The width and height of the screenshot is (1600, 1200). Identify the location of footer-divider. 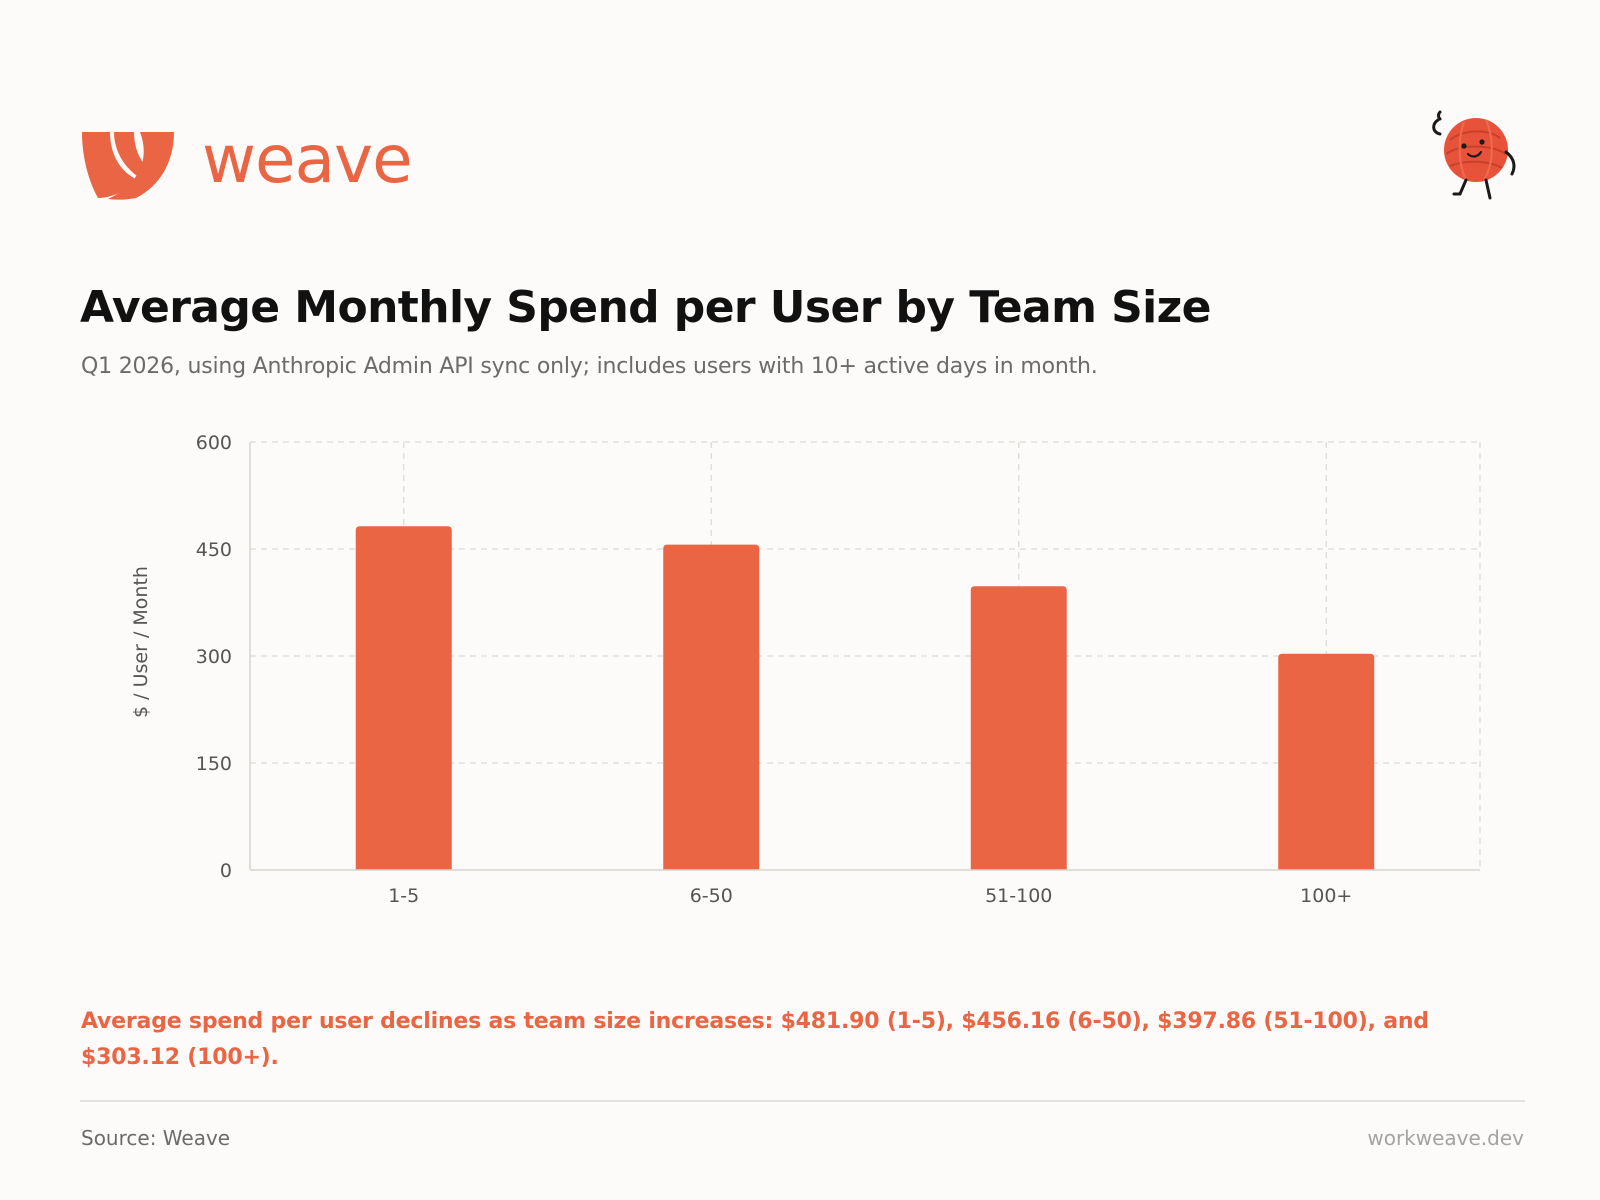
(802, 1101).